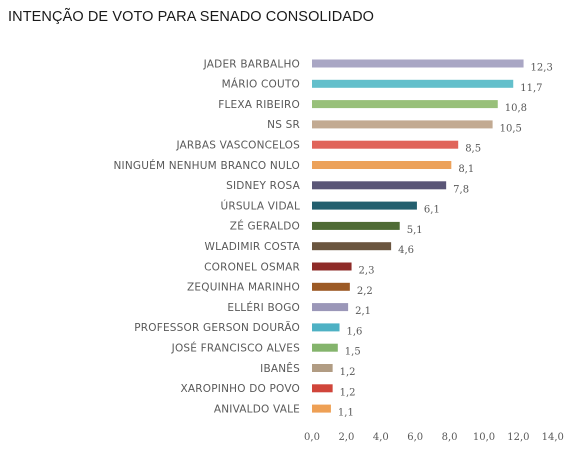  Describe the element at coordinates (531, 88) in the screenshot. I see `value-label: 11,7` at that location.